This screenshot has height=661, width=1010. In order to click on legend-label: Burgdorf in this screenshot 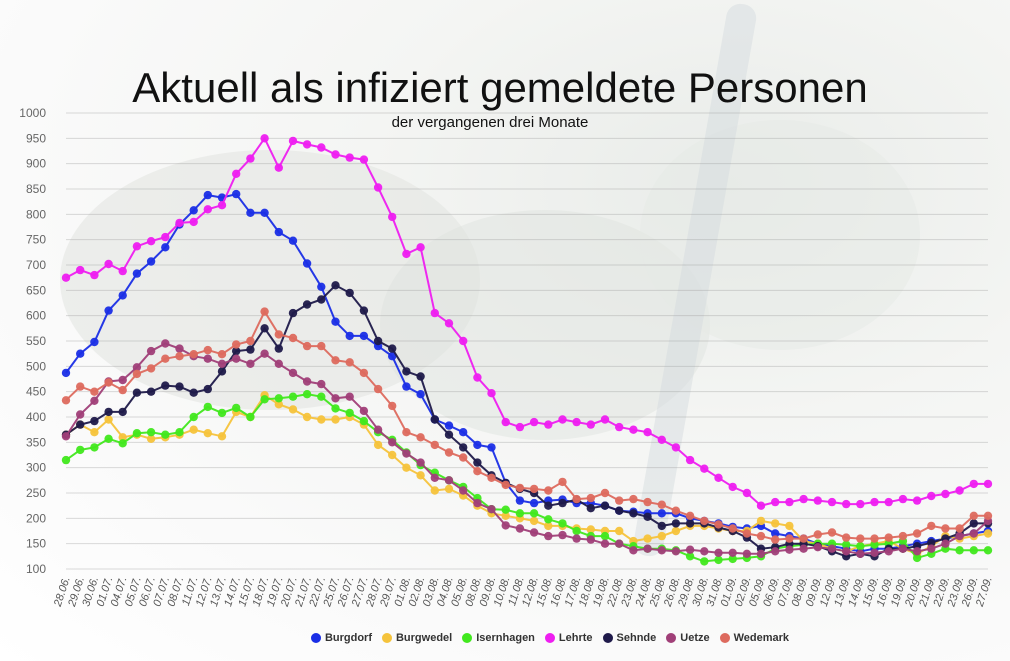, I will do `click(348, 638)`.